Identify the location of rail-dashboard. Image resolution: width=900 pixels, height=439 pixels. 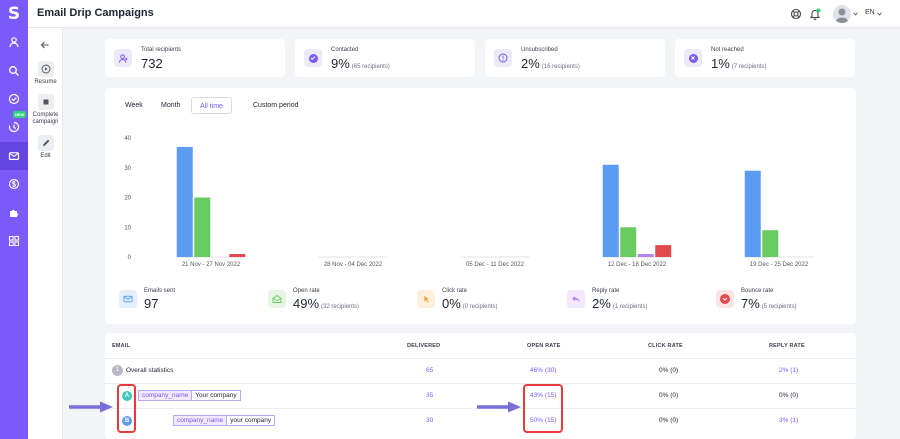
(14, 241).